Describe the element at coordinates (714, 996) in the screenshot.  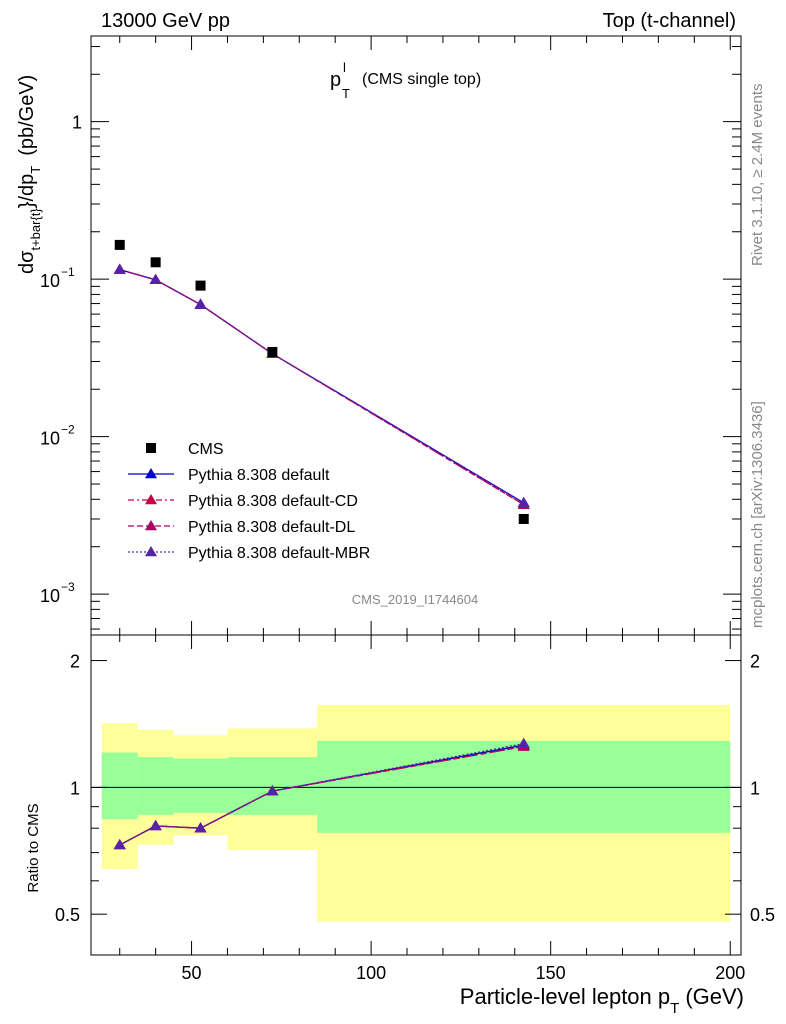
I see `xlabel-unit: (GeV)` at that location.